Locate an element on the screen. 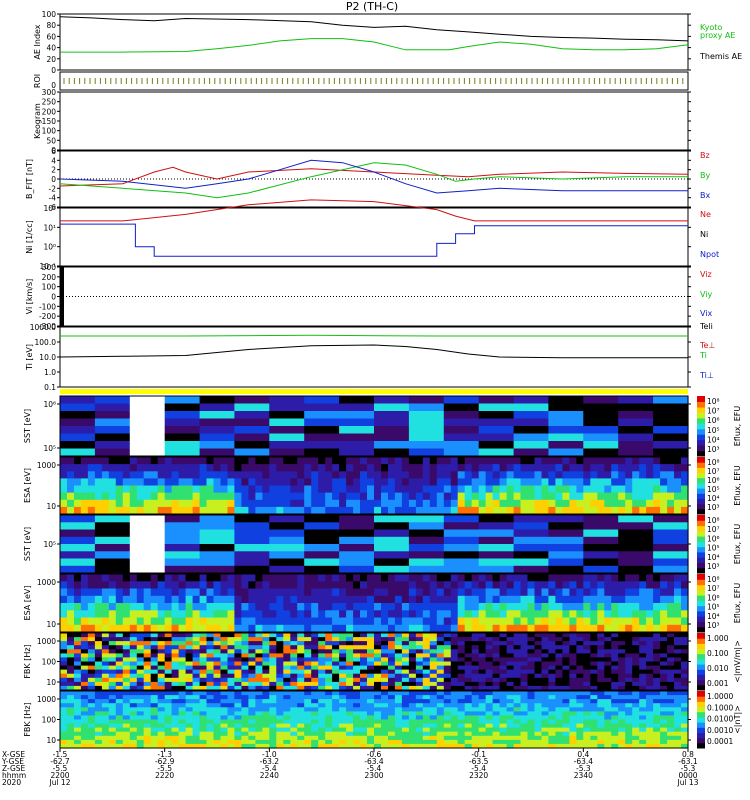 This screenshot has width=750, height=800. colorbar-cell is located at coordinates (701, 491).